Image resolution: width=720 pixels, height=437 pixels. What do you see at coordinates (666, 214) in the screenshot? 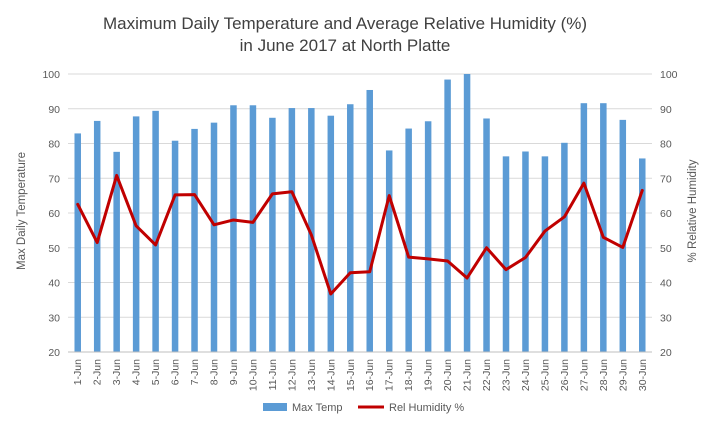
I see `right-tick-label: 60` at bounding box center [666, 214].